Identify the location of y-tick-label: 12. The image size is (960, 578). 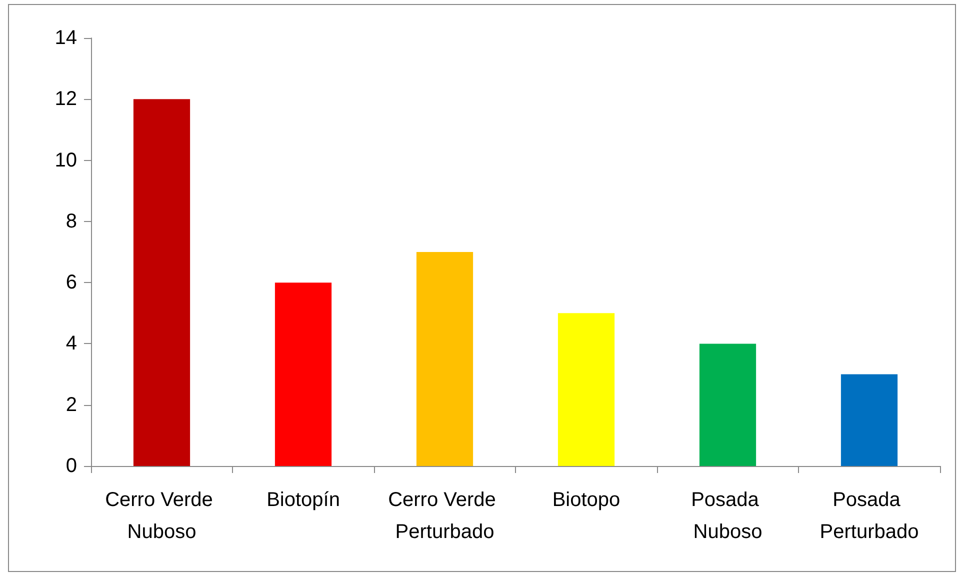
(65, 99).